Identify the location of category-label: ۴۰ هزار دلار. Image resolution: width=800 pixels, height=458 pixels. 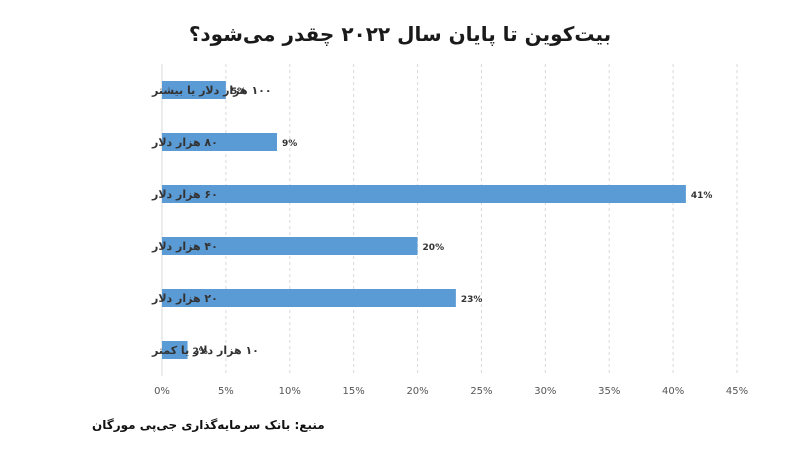
(184, 246).